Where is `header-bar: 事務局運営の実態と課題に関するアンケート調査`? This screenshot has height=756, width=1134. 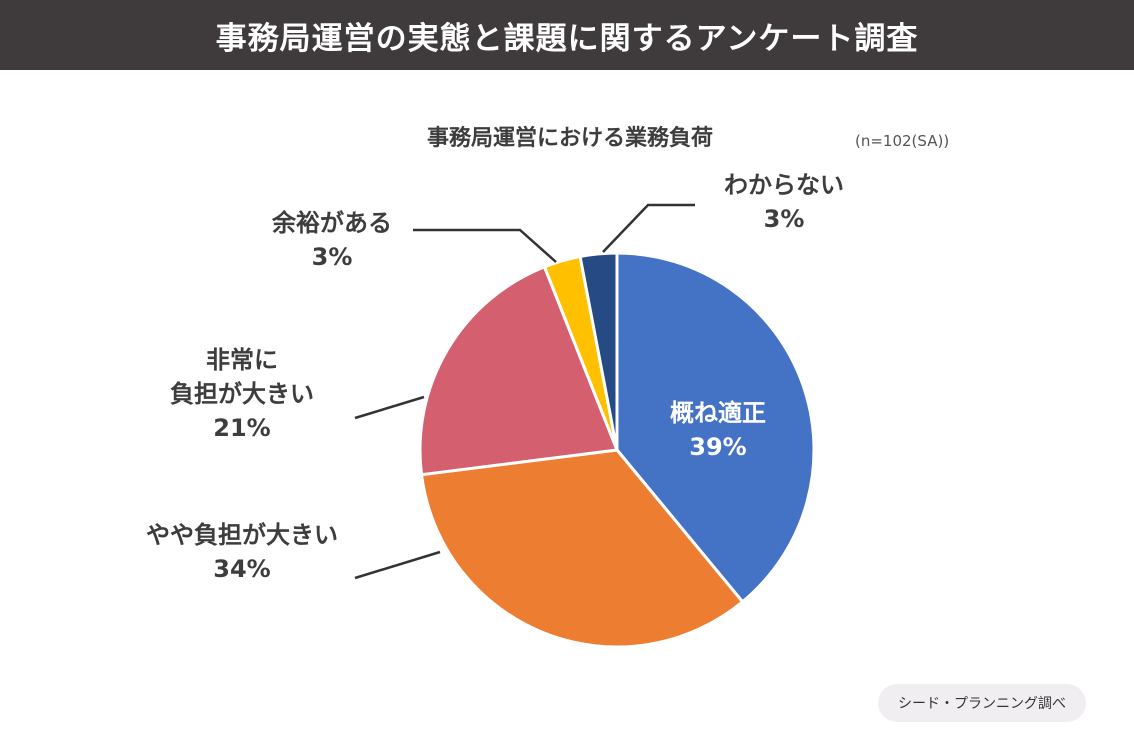
header-bar: 事務局運営の実態と課題に関するアンケート調査 is located at coordinates (567, 35).